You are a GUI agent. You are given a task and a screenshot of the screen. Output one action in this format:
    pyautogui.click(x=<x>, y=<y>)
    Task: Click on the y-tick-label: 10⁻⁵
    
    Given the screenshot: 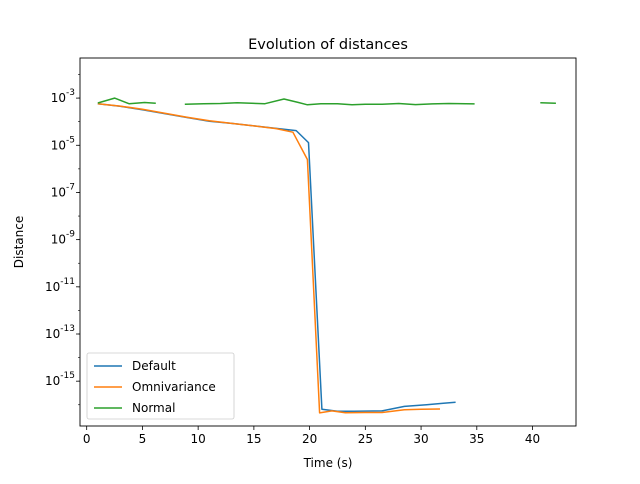 What is the action you would take?
    pyautogui.click(x=63, y=143)
    